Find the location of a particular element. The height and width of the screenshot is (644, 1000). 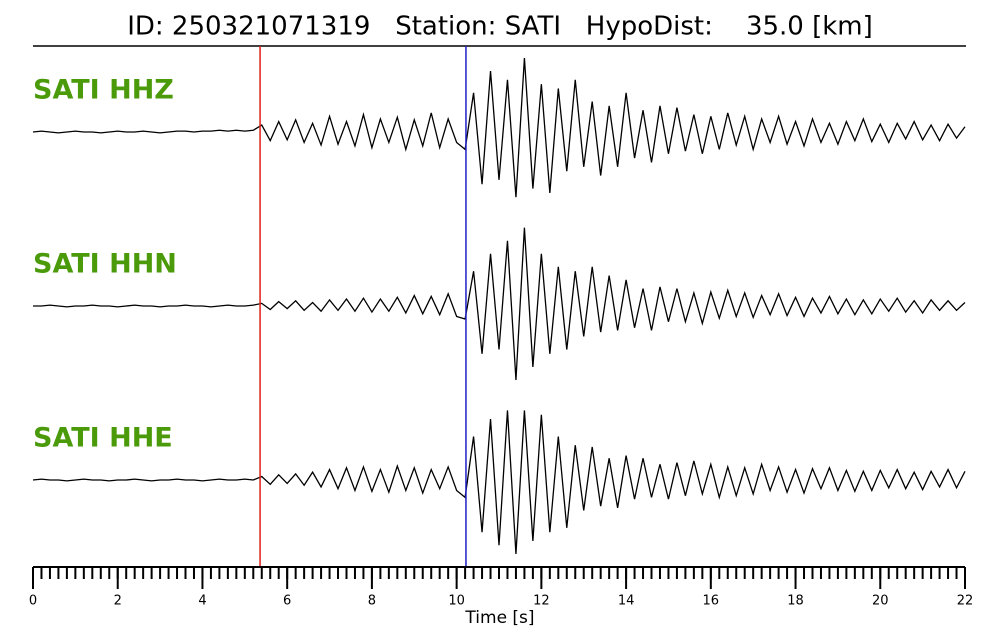

x-tick-label: 8 is located at coordinates (372, 601).